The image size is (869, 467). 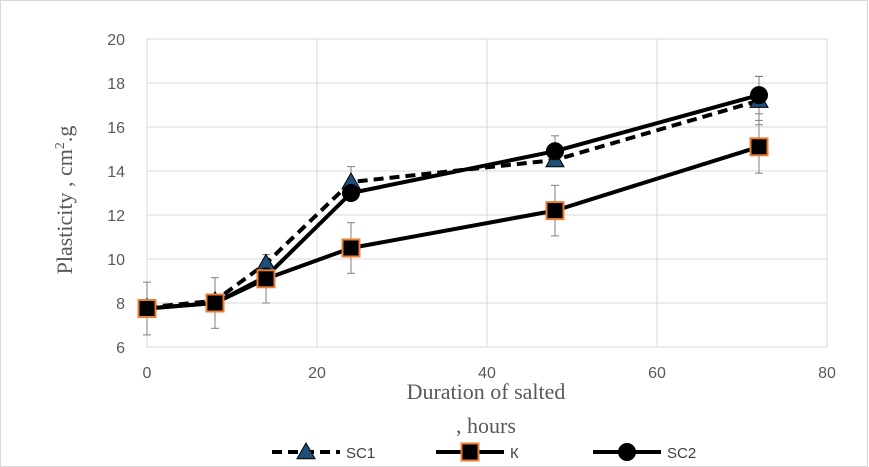 What do you see at coordinates (323, 451) in the screenshot?
I see `legend-item-sc1: SC1` at bounding box center [323, 451].